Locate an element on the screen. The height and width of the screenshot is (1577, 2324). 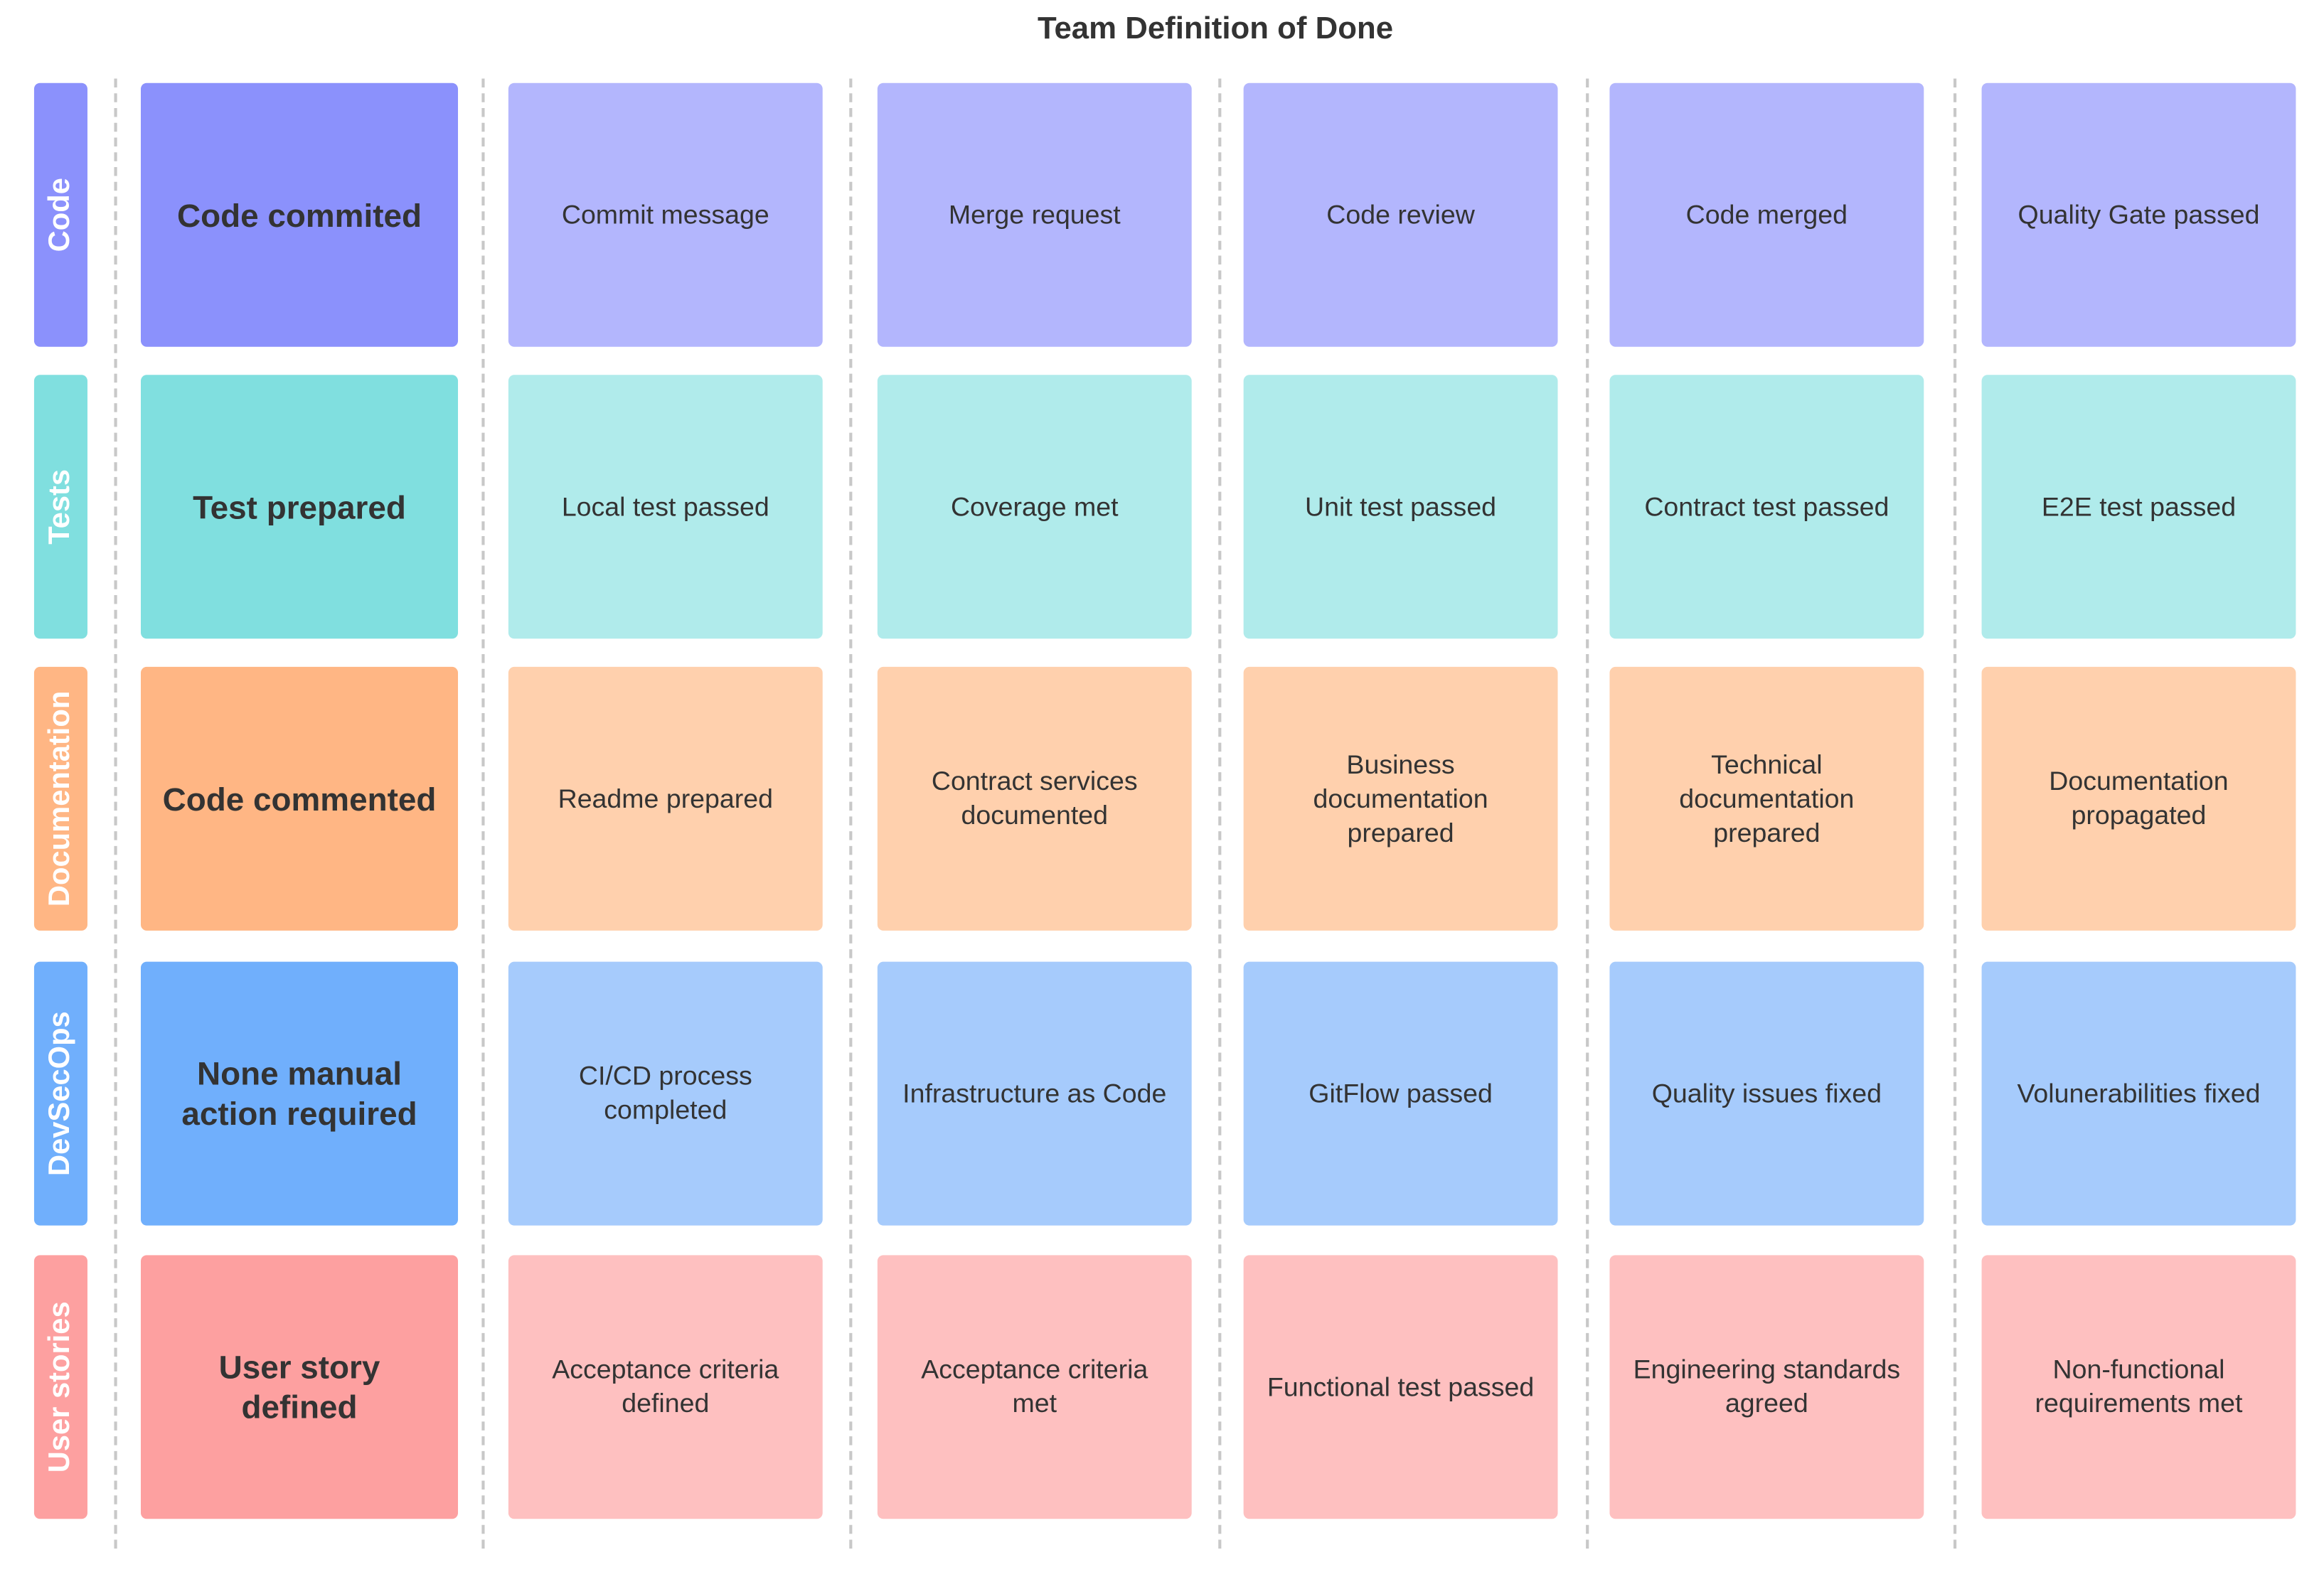
criteria-card: Commit message is located at coordinates (665, 214).